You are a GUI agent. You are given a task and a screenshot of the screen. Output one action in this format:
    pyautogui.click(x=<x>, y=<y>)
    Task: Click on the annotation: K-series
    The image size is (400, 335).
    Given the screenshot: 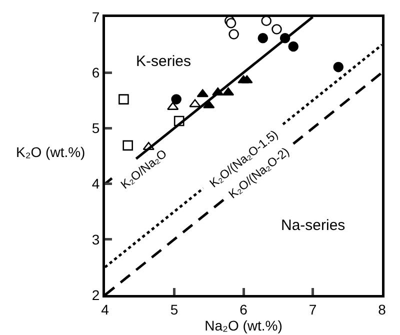 What is the action you would take?
    pyautogui.click(x=164, y=61)
    